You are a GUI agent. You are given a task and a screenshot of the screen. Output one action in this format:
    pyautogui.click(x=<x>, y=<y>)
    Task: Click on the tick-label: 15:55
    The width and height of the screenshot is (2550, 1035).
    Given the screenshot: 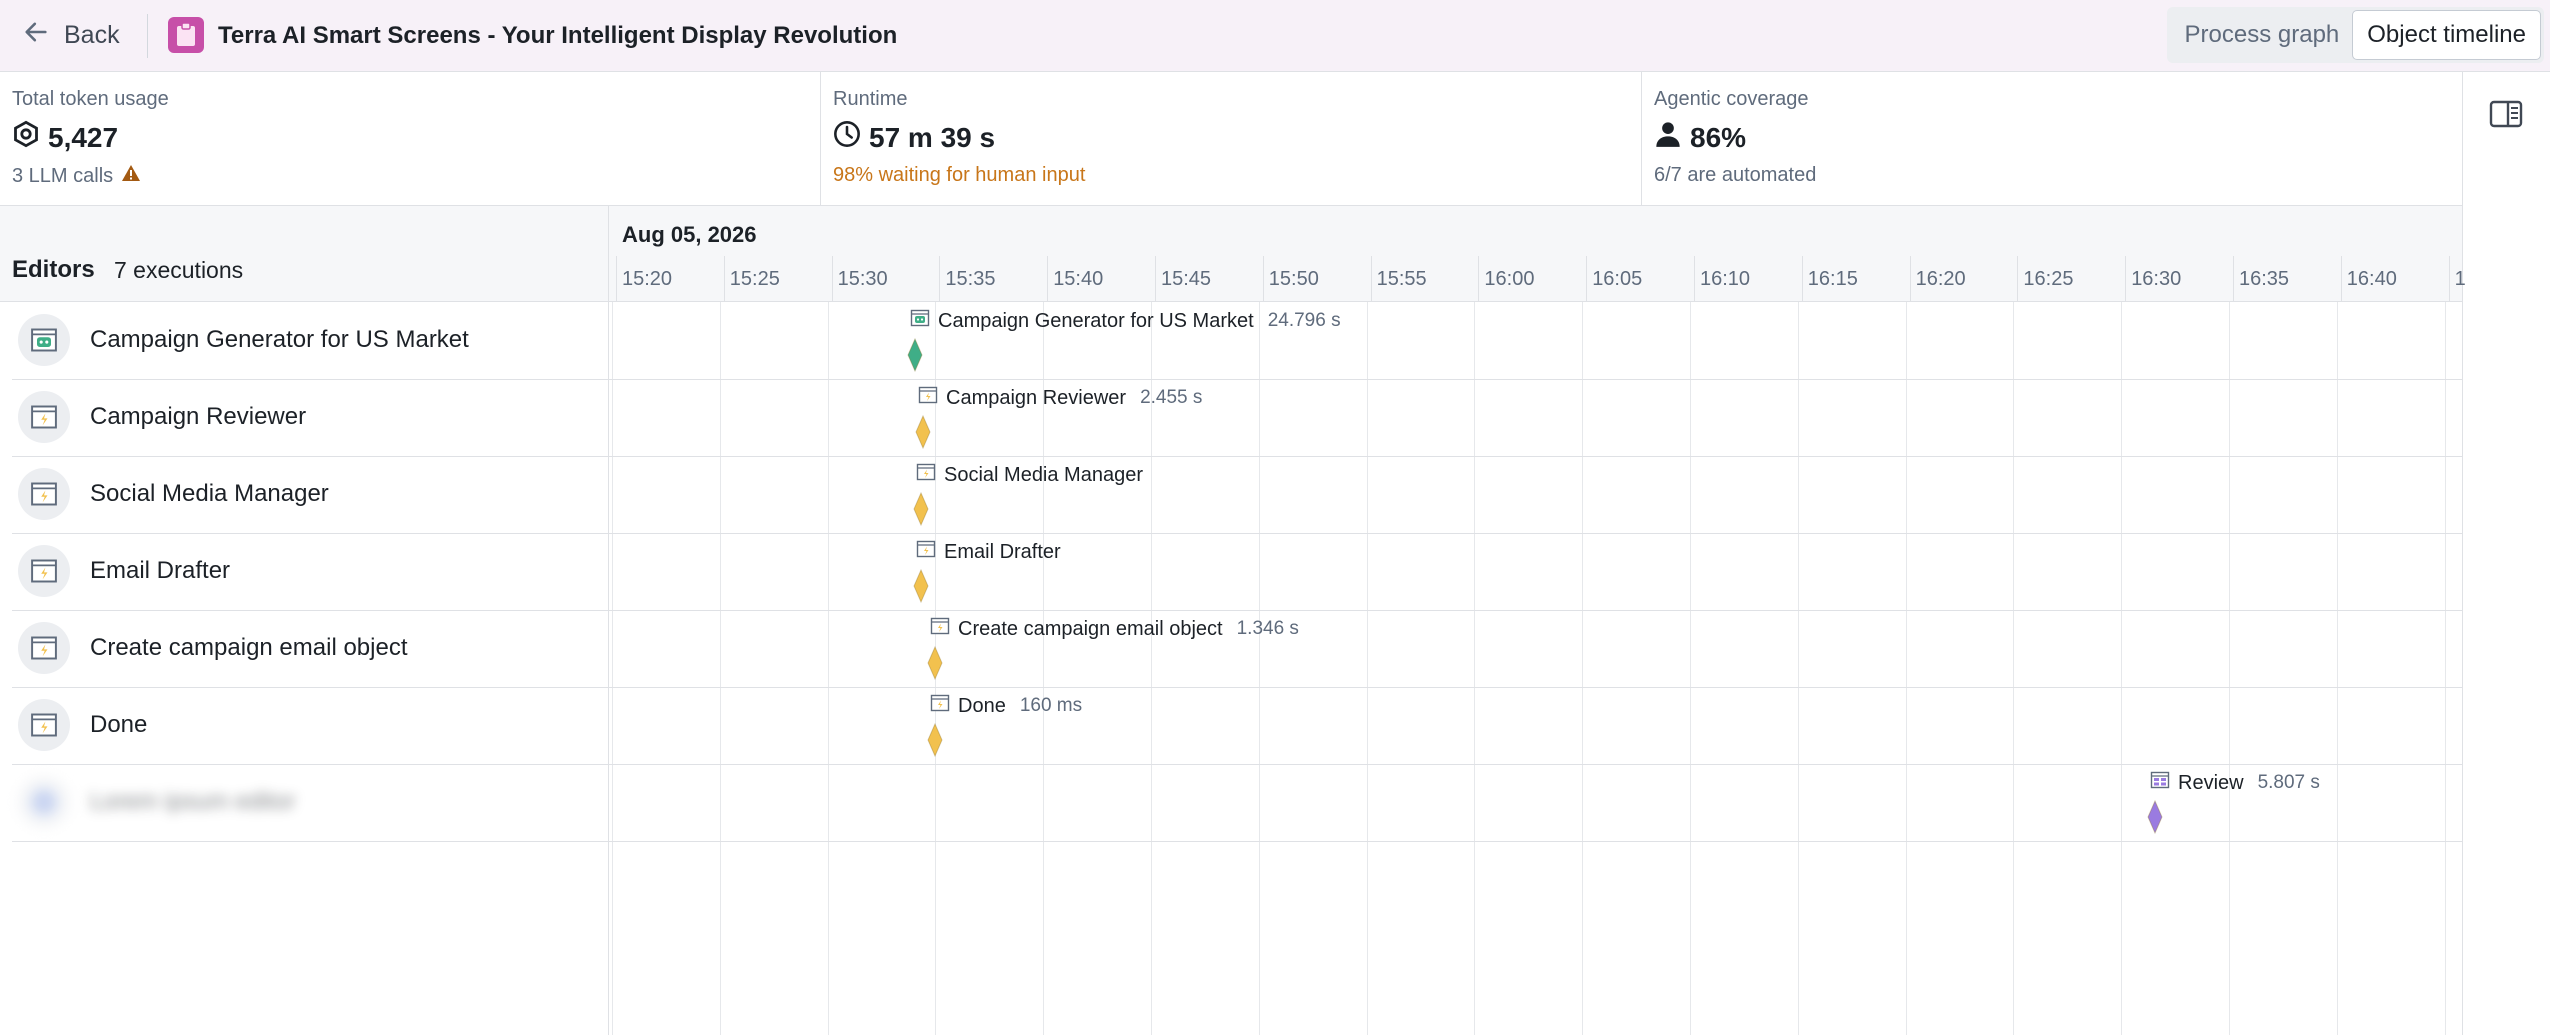 What is the action you would take?
    pyautogui.click(x=1401, y=279)
    